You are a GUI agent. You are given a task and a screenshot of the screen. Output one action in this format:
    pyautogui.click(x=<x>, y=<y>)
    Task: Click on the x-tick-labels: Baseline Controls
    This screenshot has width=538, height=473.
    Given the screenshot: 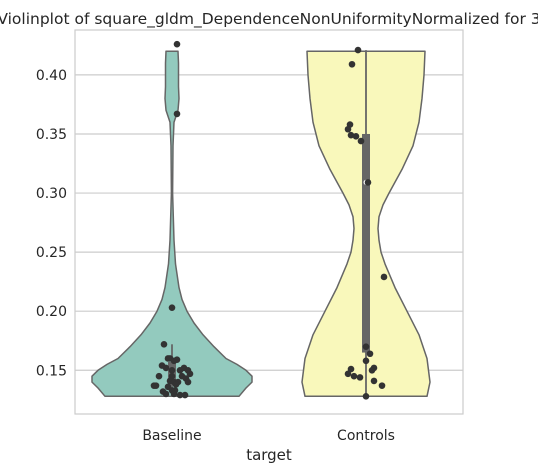 What is the action you would take?
    pyautogui.click(x=268, y=436)
    